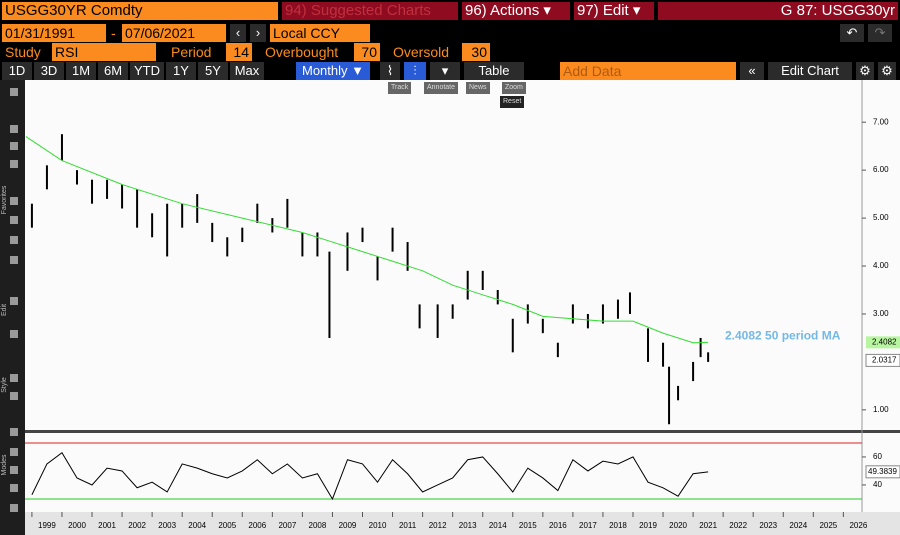  What do you see at coordinates (514, 88) in the screenshot?
I see `chart-tool: Zoom` at bounding box center [514, 88].